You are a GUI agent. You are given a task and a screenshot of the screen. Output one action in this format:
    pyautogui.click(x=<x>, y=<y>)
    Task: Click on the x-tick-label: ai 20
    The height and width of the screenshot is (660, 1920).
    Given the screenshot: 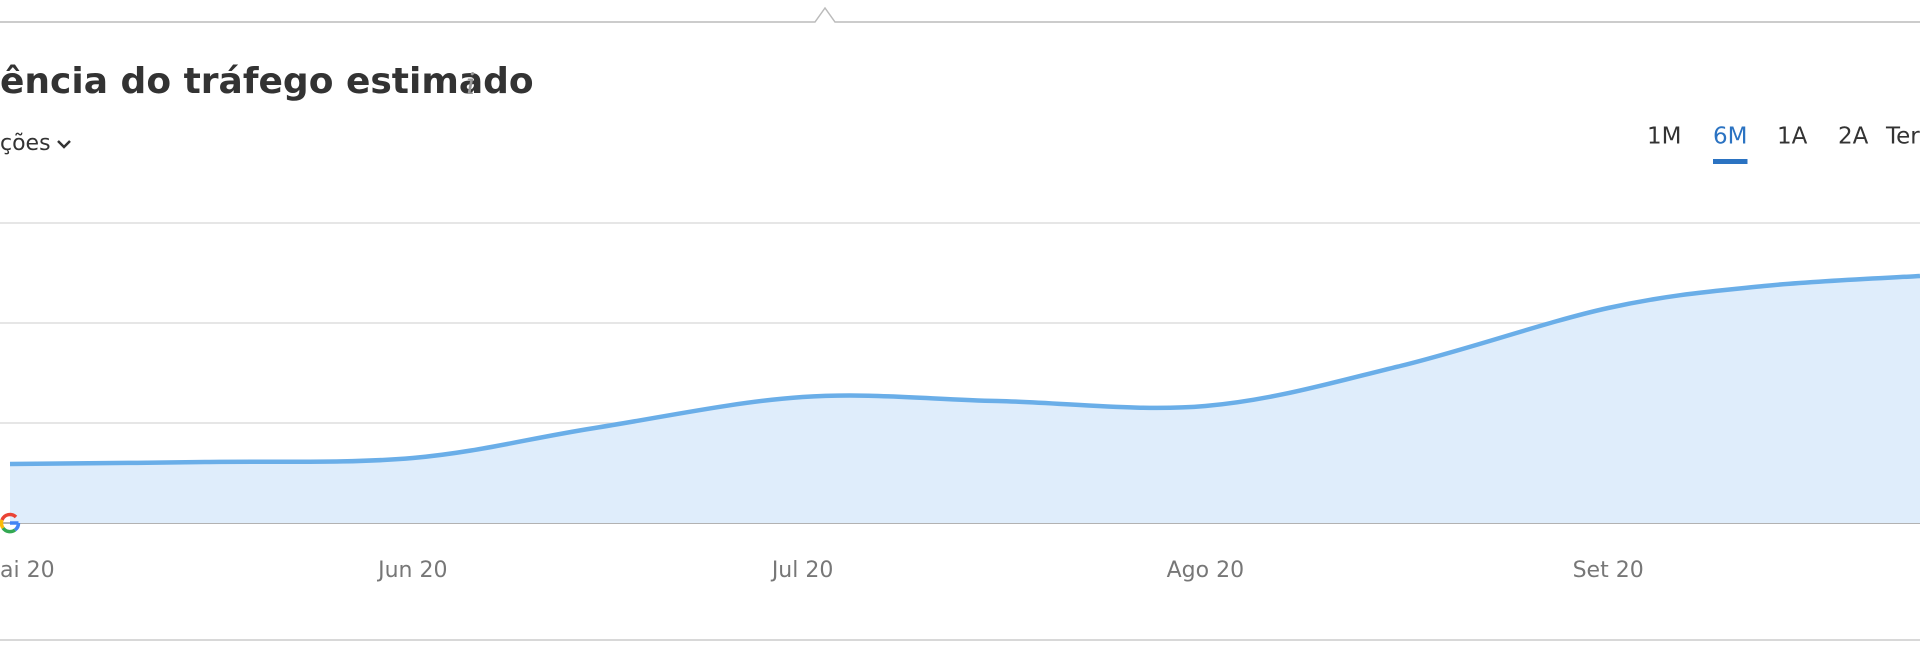 What is the action you would take?
    pyautogui.click(x=27, y=570)
    